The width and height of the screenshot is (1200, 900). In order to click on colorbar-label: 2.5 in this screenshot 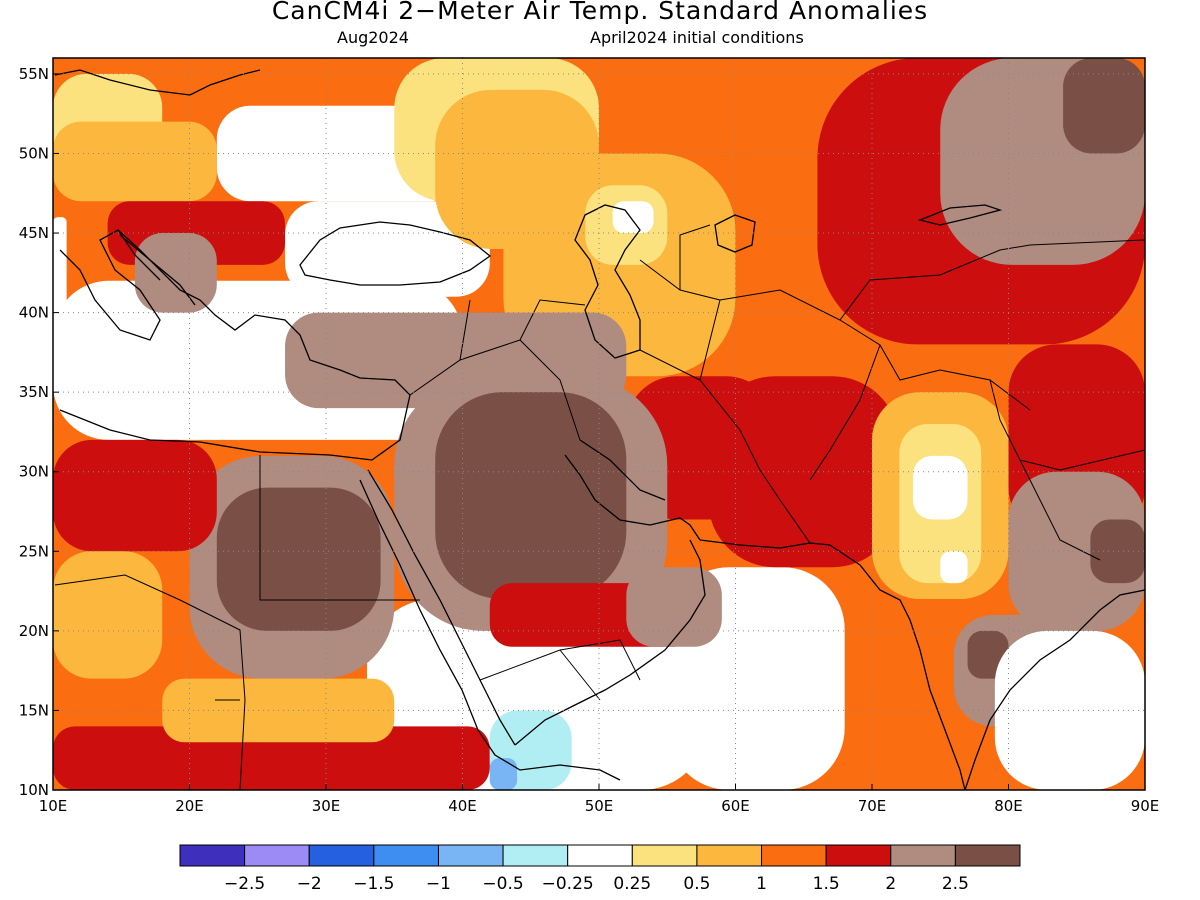, I will do `click(955, 884)`.